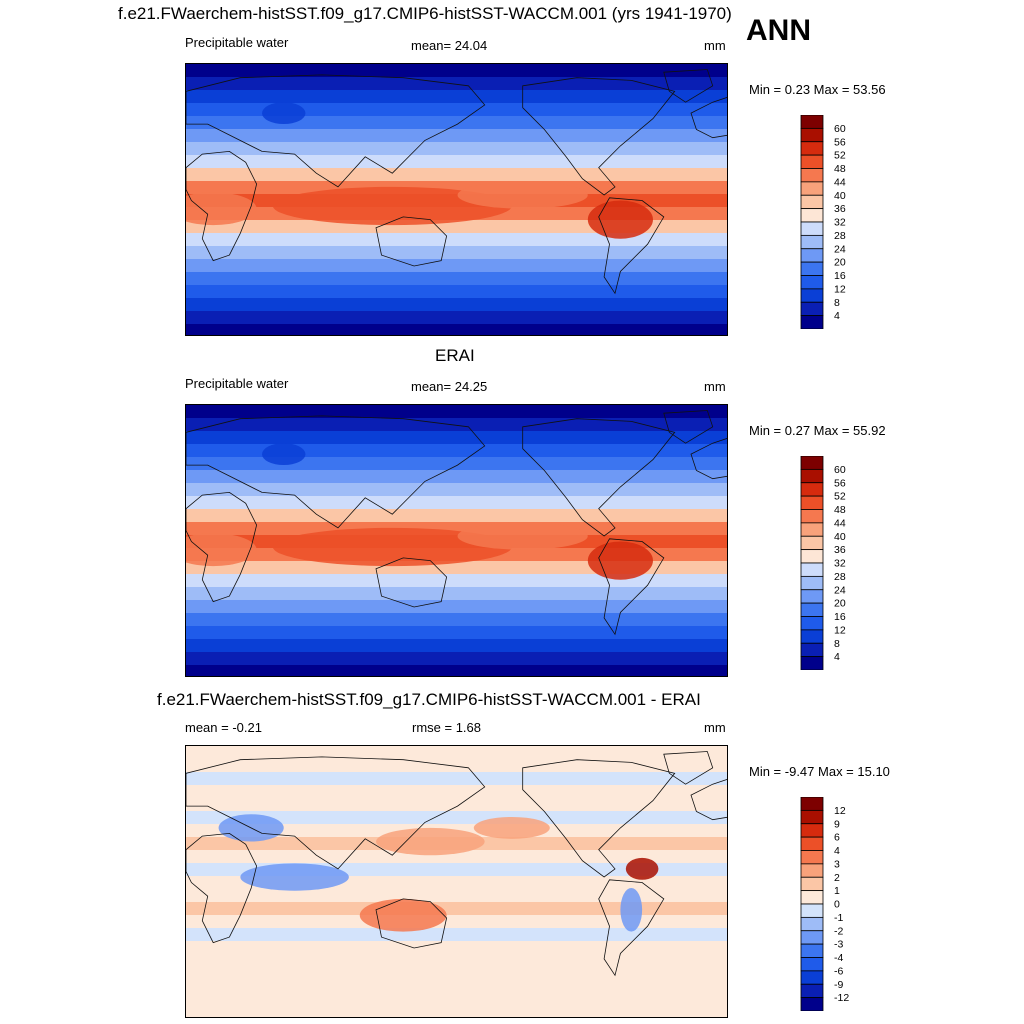  What do you see at coordinates (817, 430) in the screenshot?
I see `panel2-minmax-label: Min = 0.27 Max = 55.92` at bounding box center [817, 430].